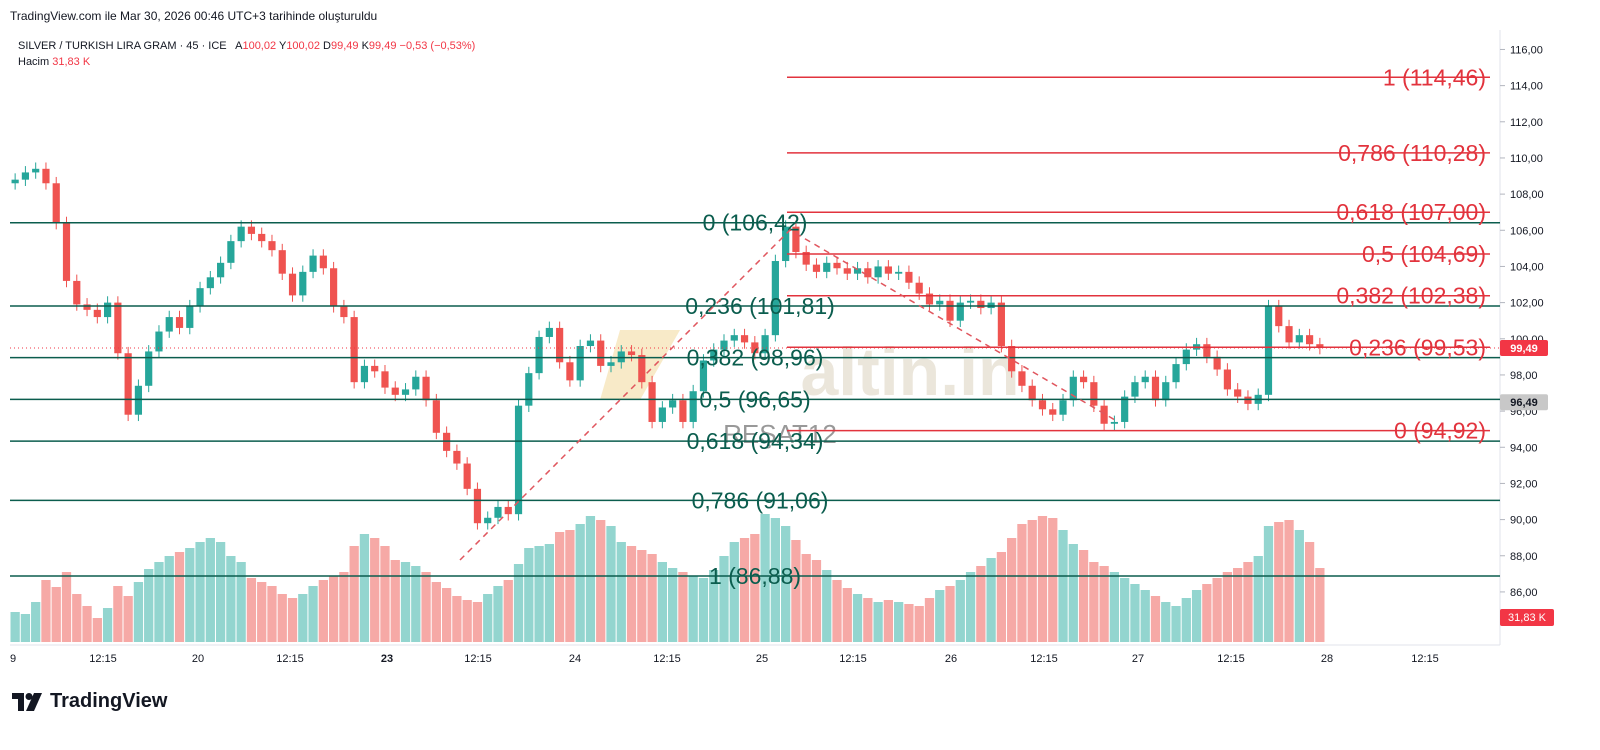 The height and width of the screenshot is (750, 1600). What do you see at coordinates (437, 46) in the screenshot?
I see `change-value: −0,53 (−0,53%)` at bounding box center [437, 46].